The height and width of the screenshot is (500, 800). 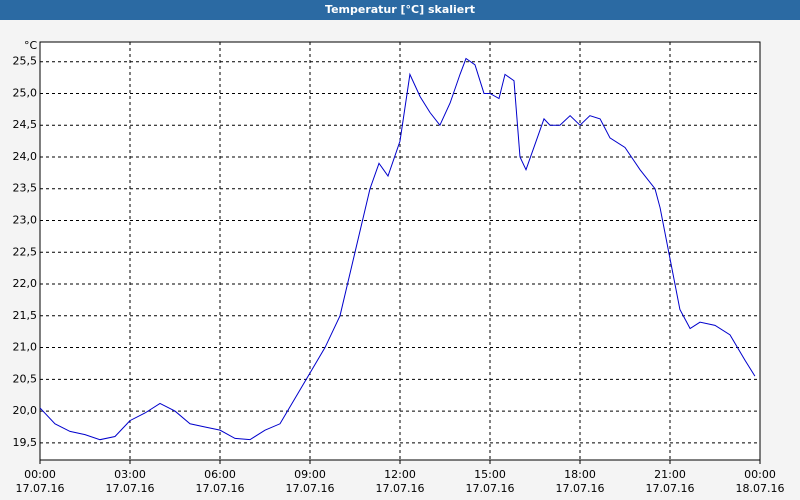 I want to click on y-tick-label: 21,5, so click(x=25, y=315).